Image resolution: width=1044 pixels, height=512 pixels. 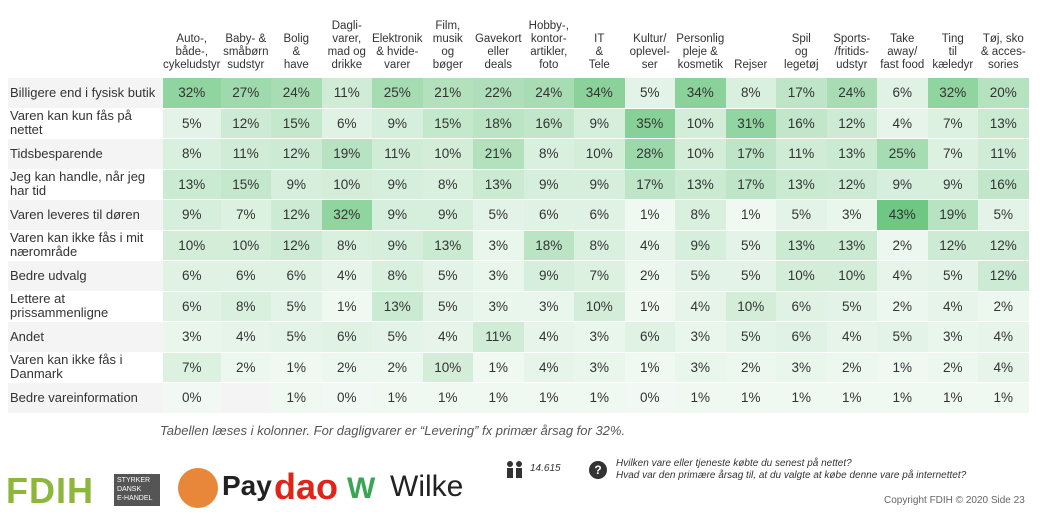 I want to click on cell, so click(x=246, y=398).